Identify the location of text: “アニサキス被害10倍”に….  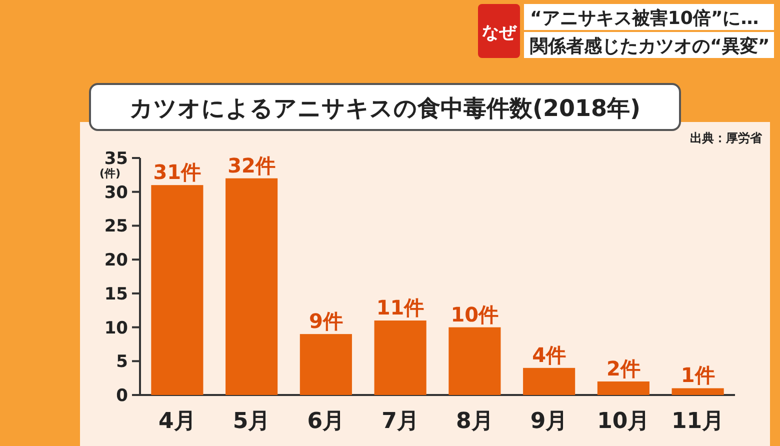
(644, 18).